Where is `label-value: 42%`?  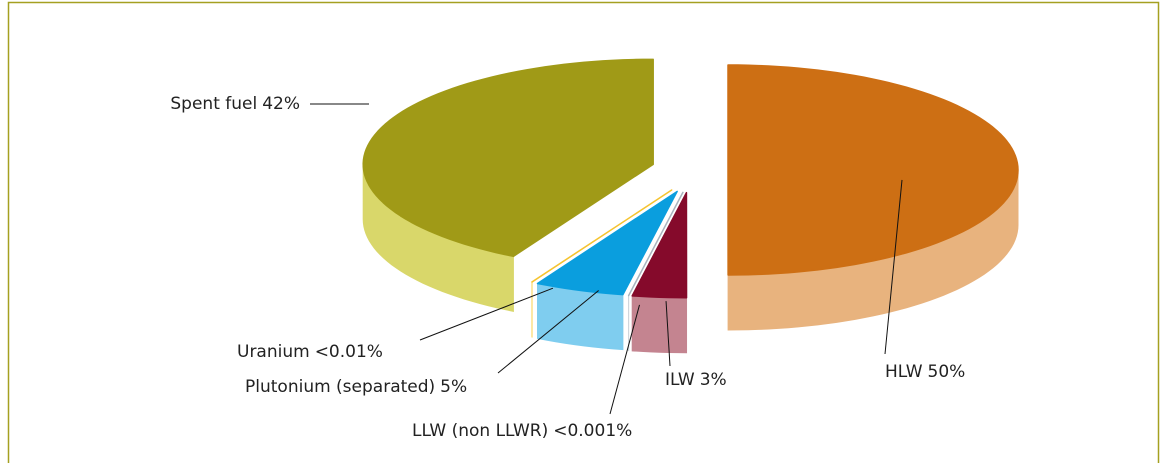
label-value: 42% is located at coordinates (281, 104).